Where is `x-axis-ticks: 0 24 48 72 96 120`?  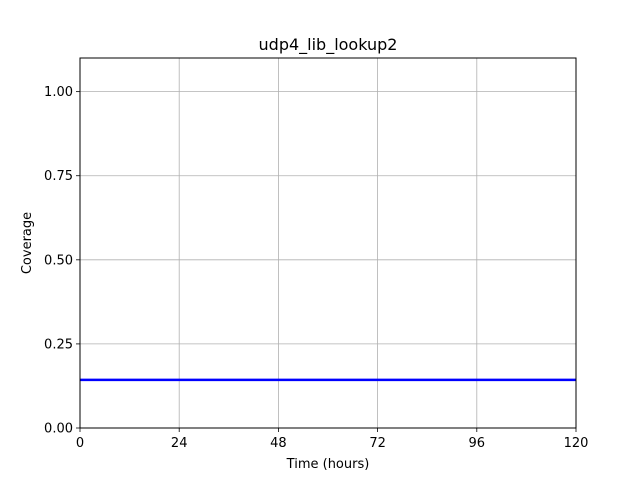 x-axis-ticks: 0 24 48 72 96 120 is located at coordinates (332, 439).